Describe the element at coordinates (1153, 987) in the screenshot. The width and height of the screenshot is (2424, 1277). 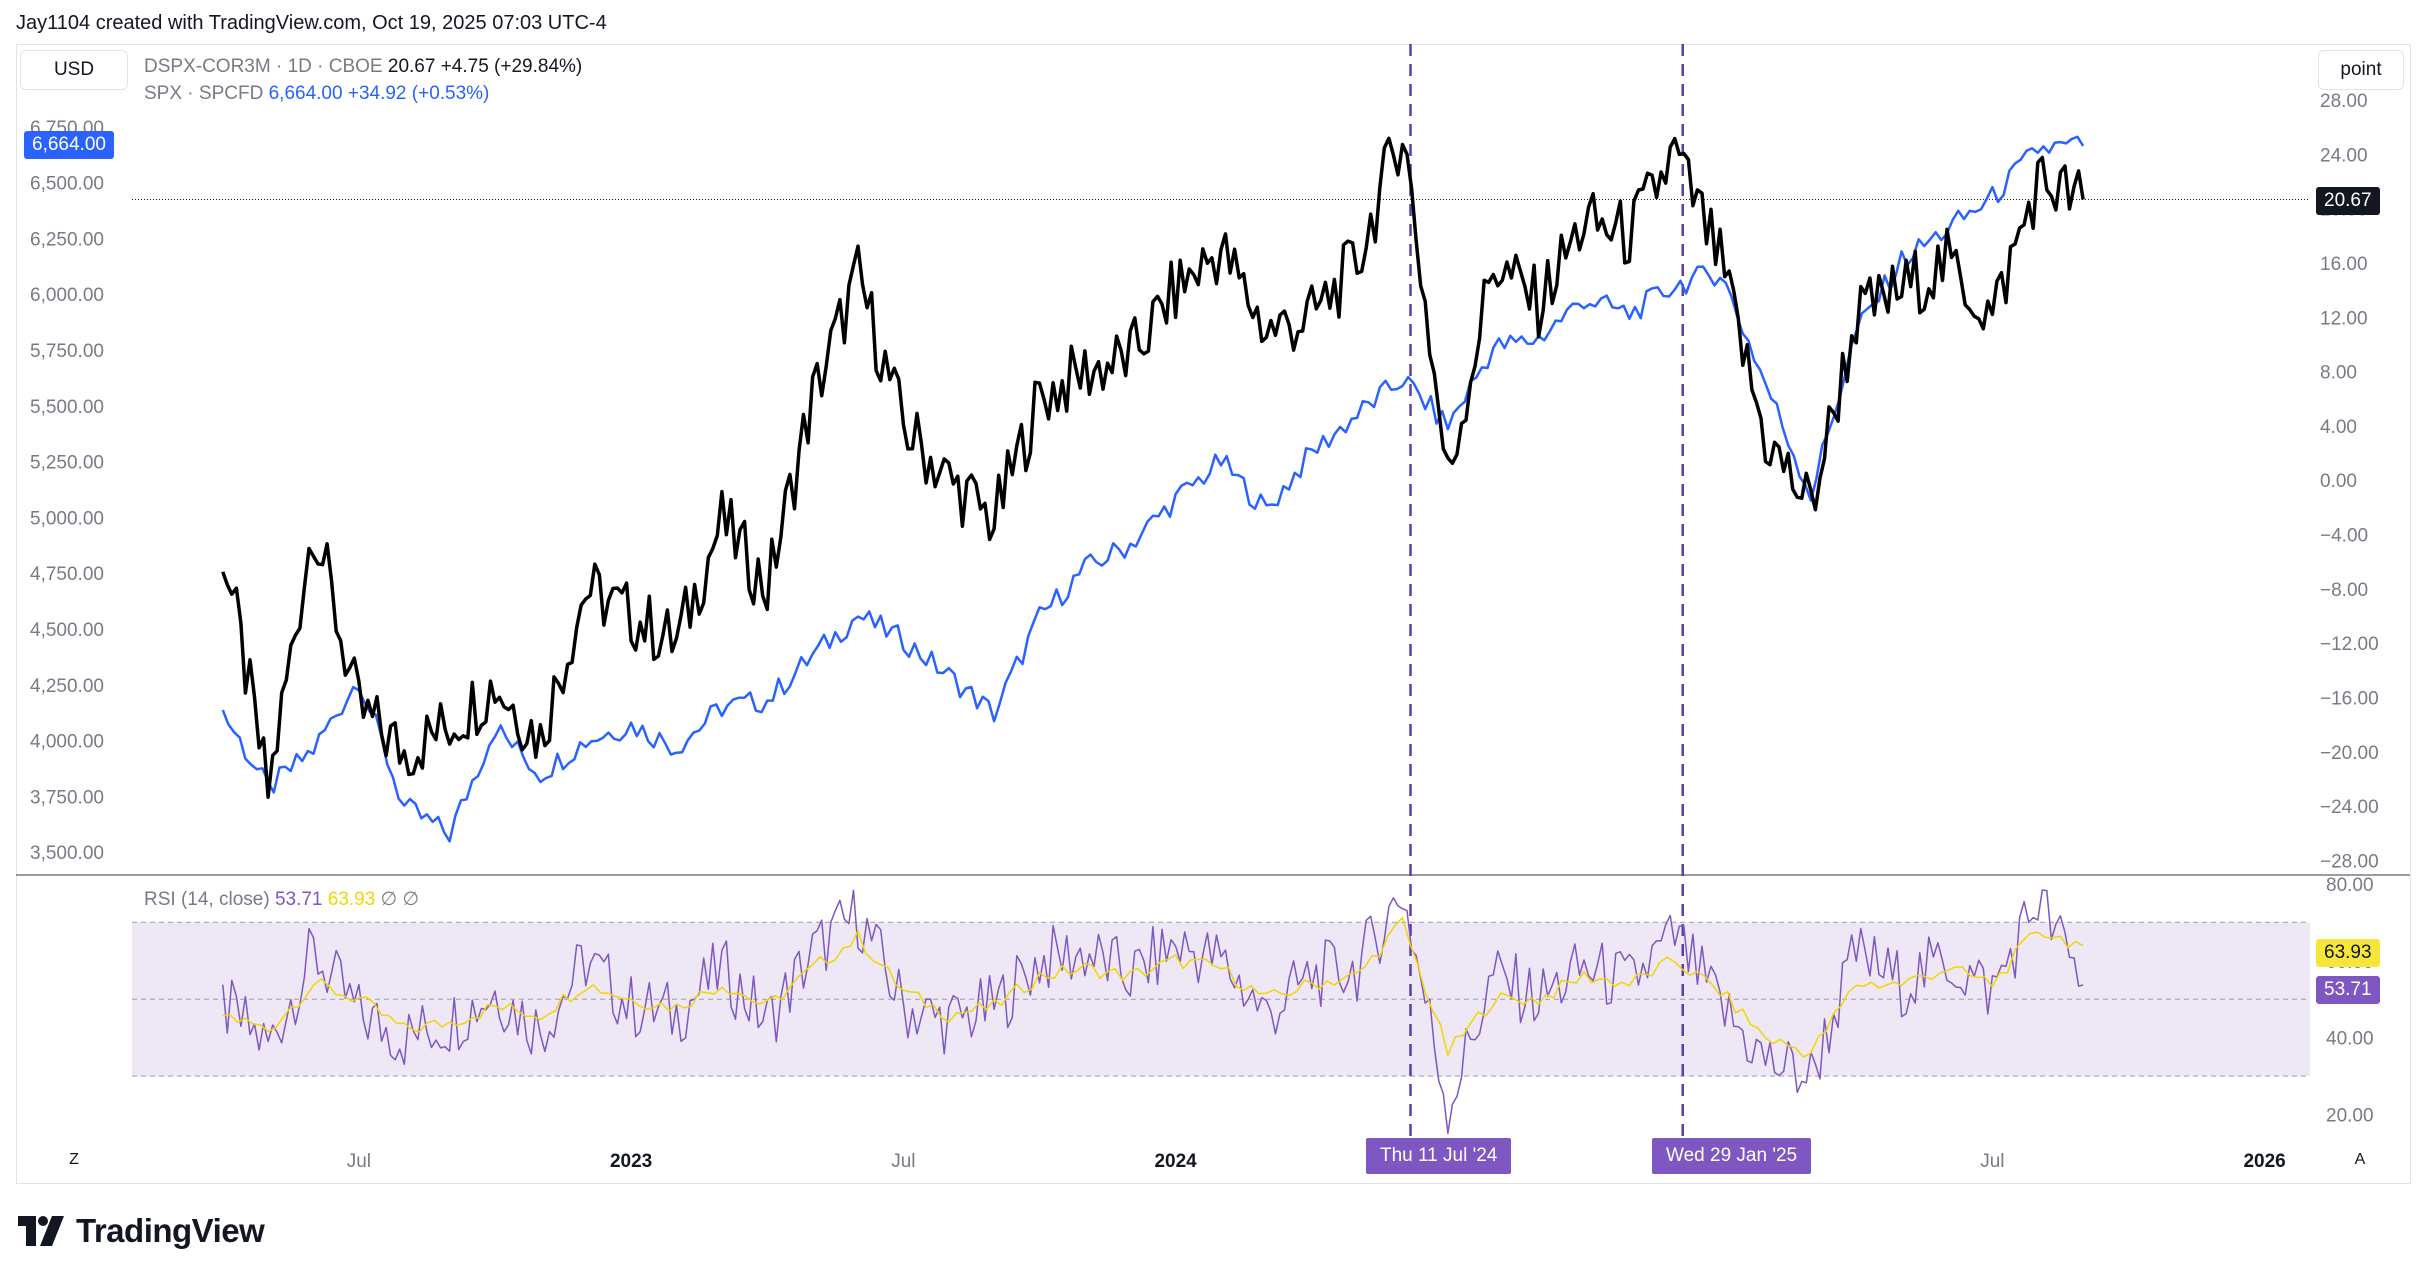
I see `rsi-ma-series-line` at that location.